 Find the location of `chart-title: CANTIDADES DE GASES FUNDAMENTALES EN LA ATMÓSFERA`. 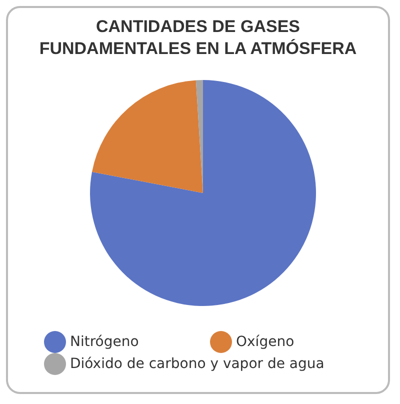

chart-title: CANTIDADES DE GASES FUNDAMENTALES EN LA ATMÓSFERA is located at coordinates (198, 38).